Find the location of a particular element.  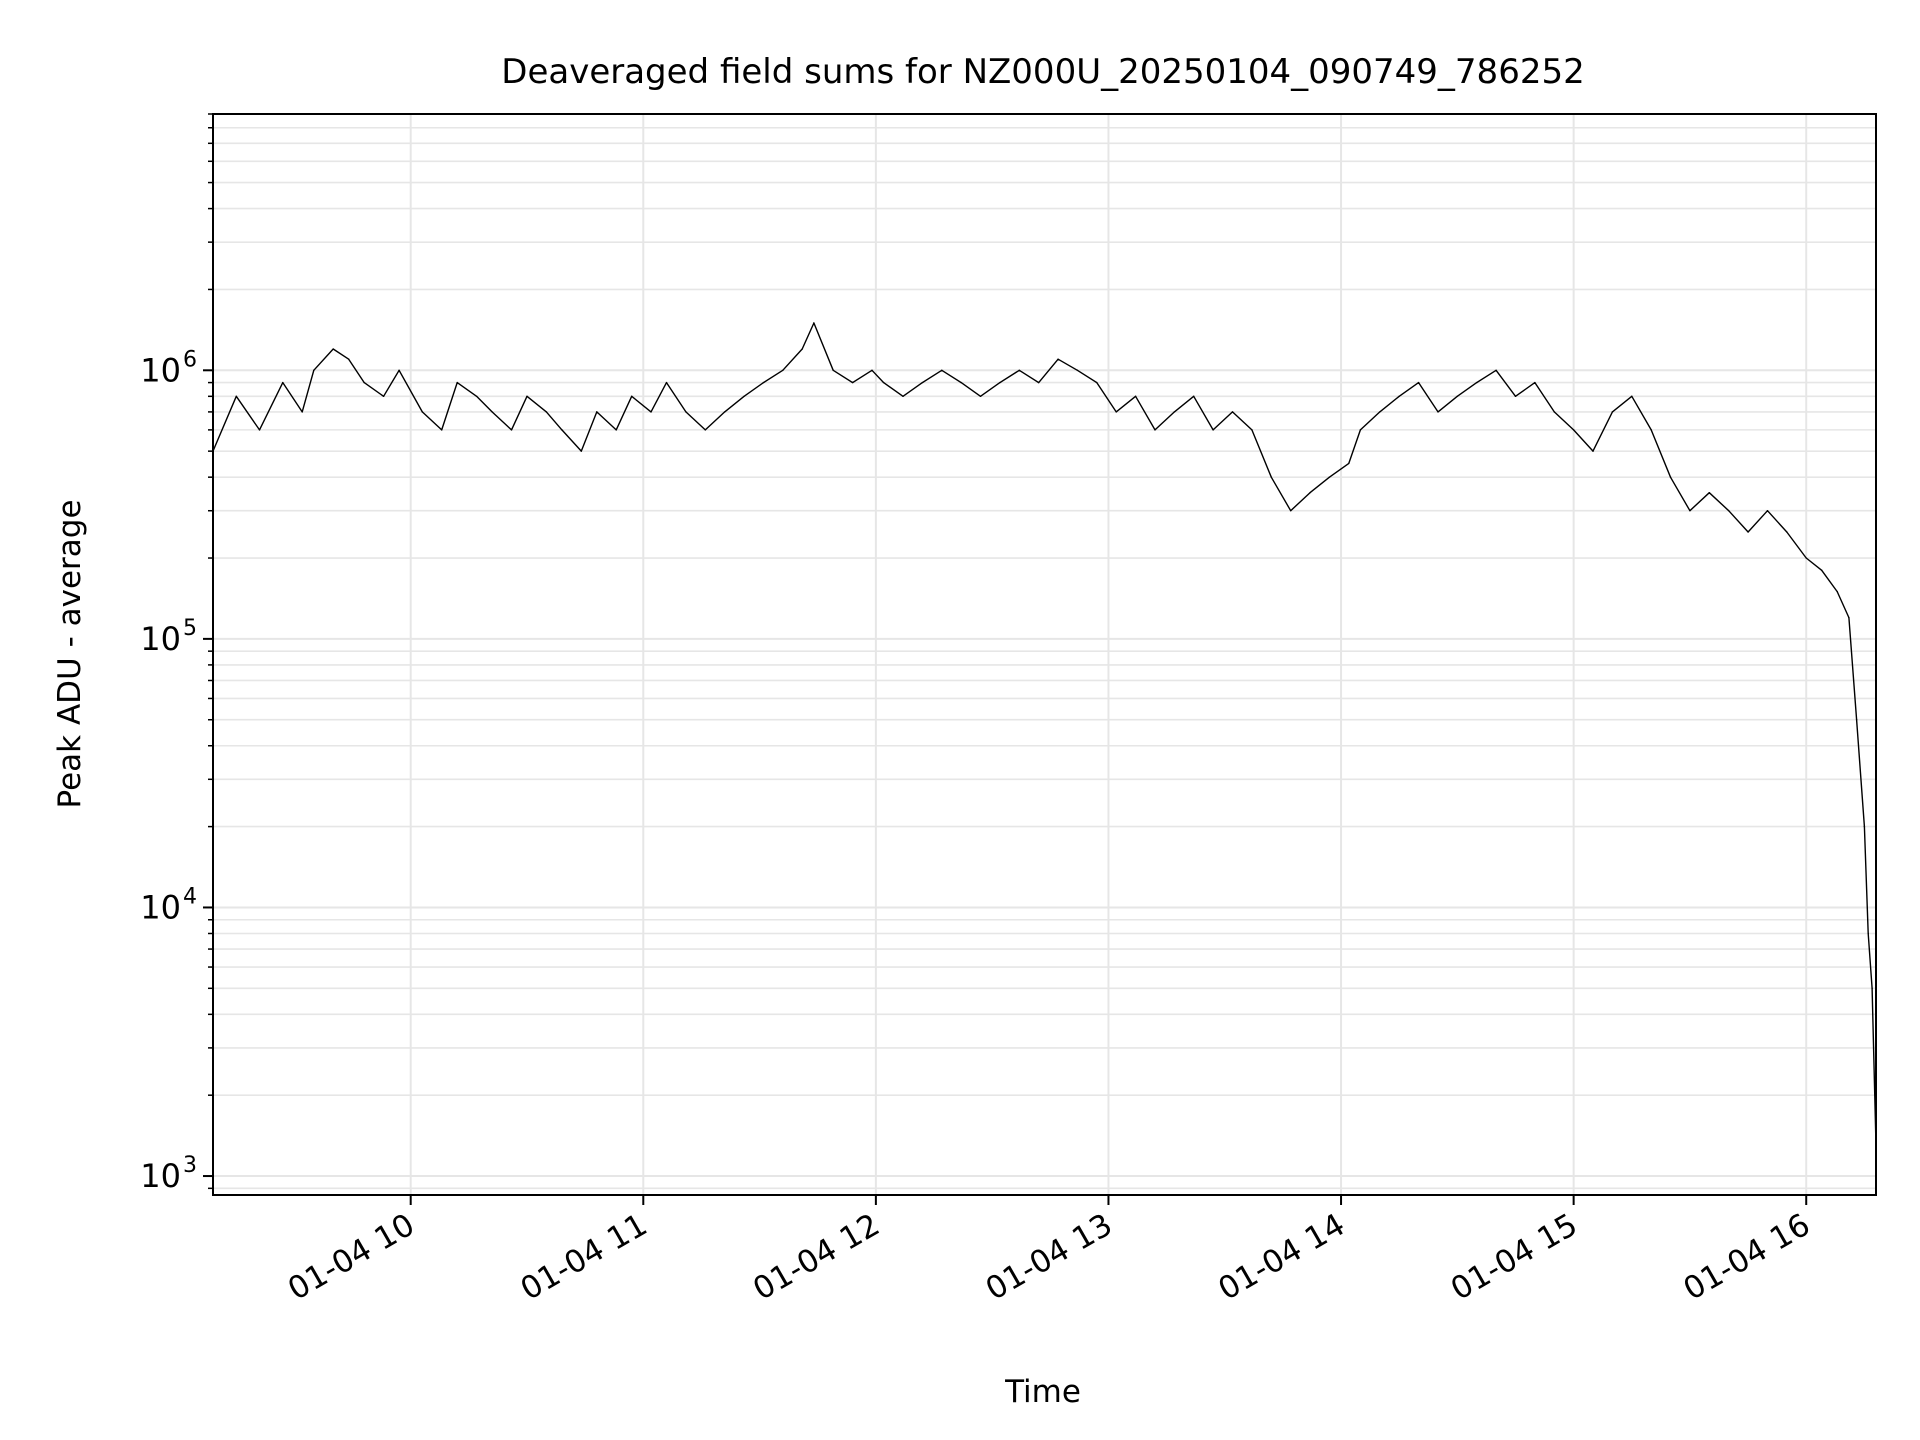

x-tick-label: 01-04 10 is located at coordinates (351, 1257).